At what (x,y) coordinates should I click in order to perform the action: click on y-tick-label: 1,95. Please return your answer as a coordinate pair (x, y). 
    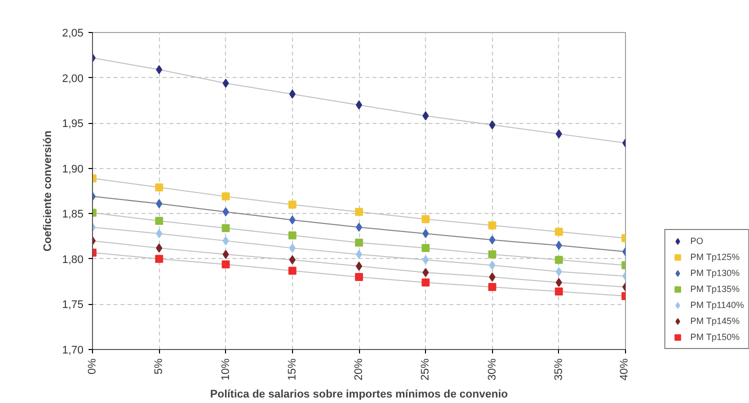
    Looking at the image, I should click on (73, 124).